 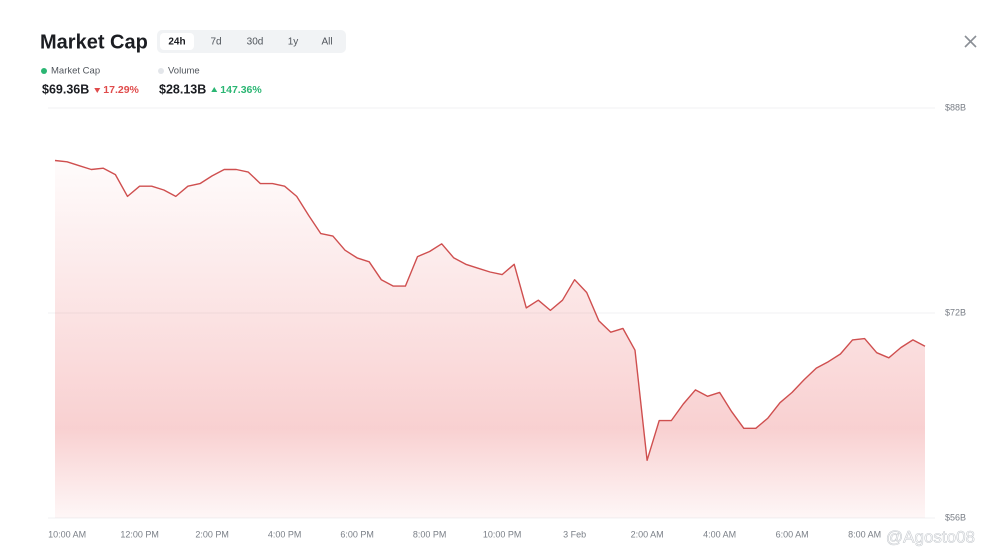 What do you see at coordinates (121, 90) in the screenshot?
I see `stat-change: 17.29%` at bounding box center [121, 90].